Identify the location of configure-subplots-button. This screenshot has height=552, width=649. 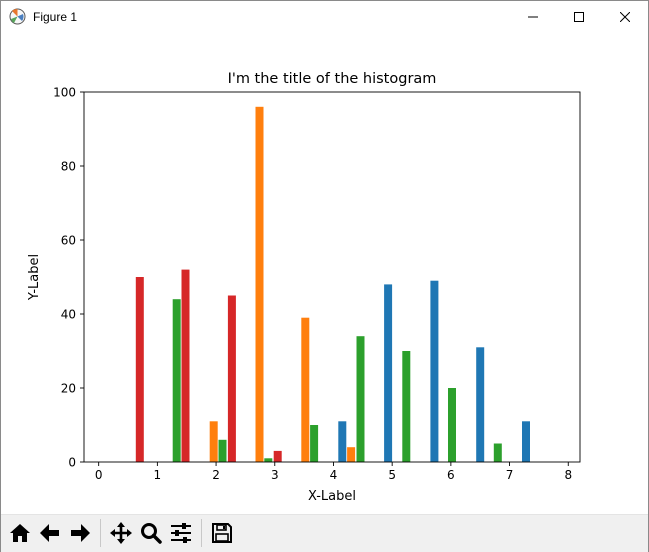
(181, 533).